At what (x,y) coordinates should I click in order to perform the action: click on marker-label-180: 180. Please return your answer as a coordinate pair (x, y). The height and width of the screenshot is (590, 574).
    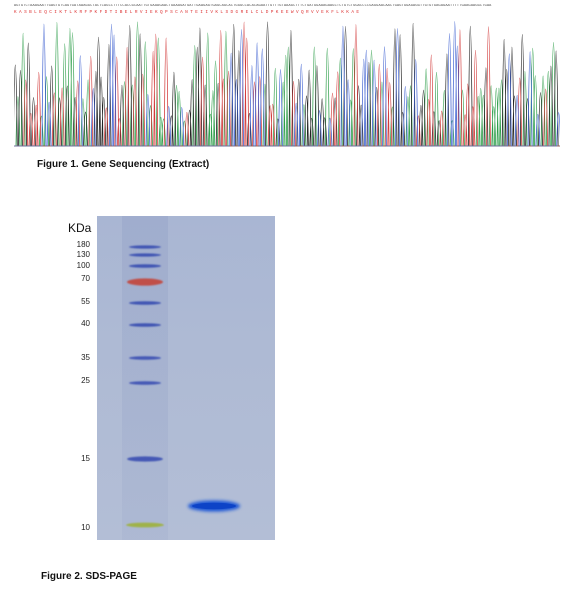
    Looking at the image, I should click on (83, 244).